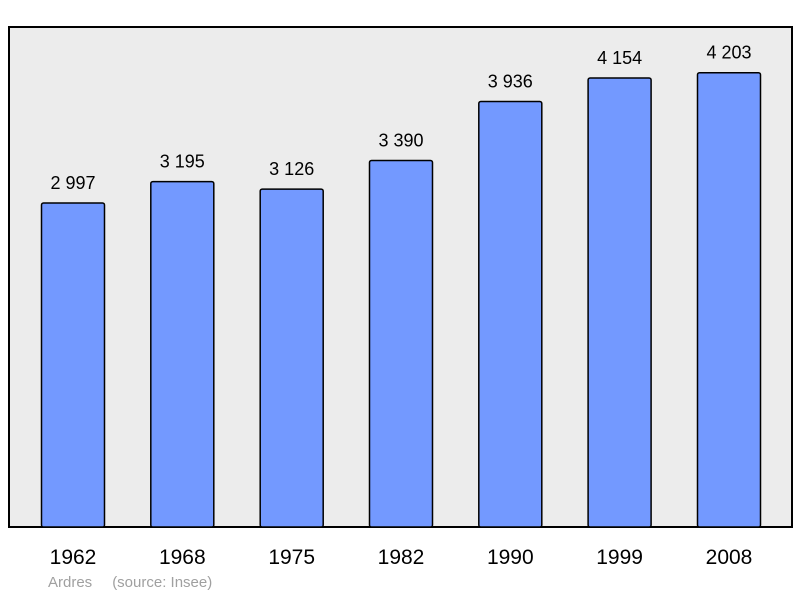 The image size is (800, 598). Describe the element at coordinates (72, 183) in the screenshot. I see `value-label-1962: 2 997` at that location.